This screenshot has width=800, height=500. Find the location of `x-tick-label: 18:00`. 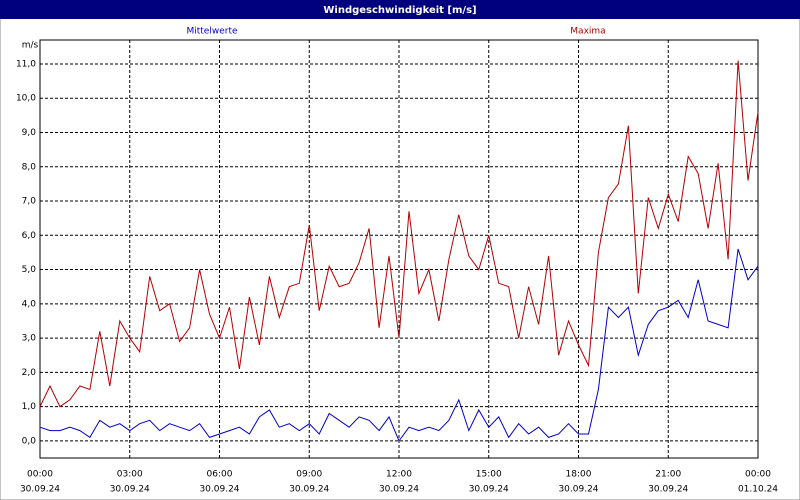

x-tick-label: 18:00 is located at coordinates (579, 475).